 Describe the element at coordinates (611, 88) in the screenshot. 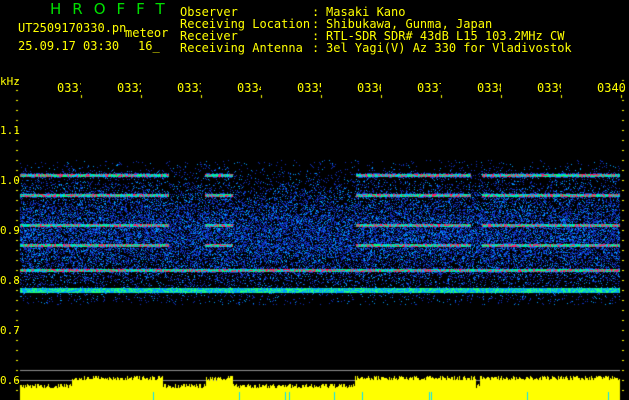

I see `x-tick-label: 0340` at that location.